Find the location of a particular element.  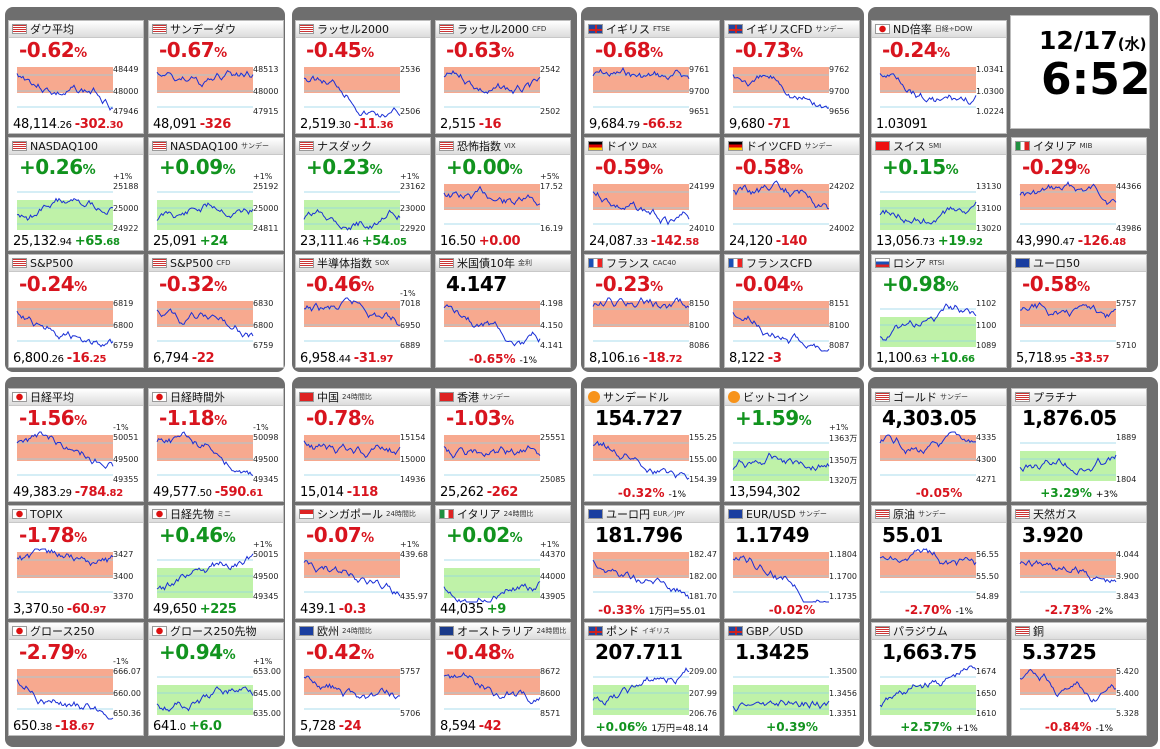

low-label: 8086 is located at coordinates (699, 345).